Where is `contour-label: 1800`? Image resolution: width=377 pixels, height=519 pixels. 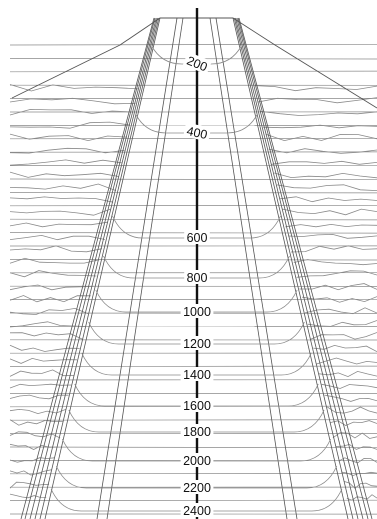
contour-label: 1800 is located at coordinates (197, 431).